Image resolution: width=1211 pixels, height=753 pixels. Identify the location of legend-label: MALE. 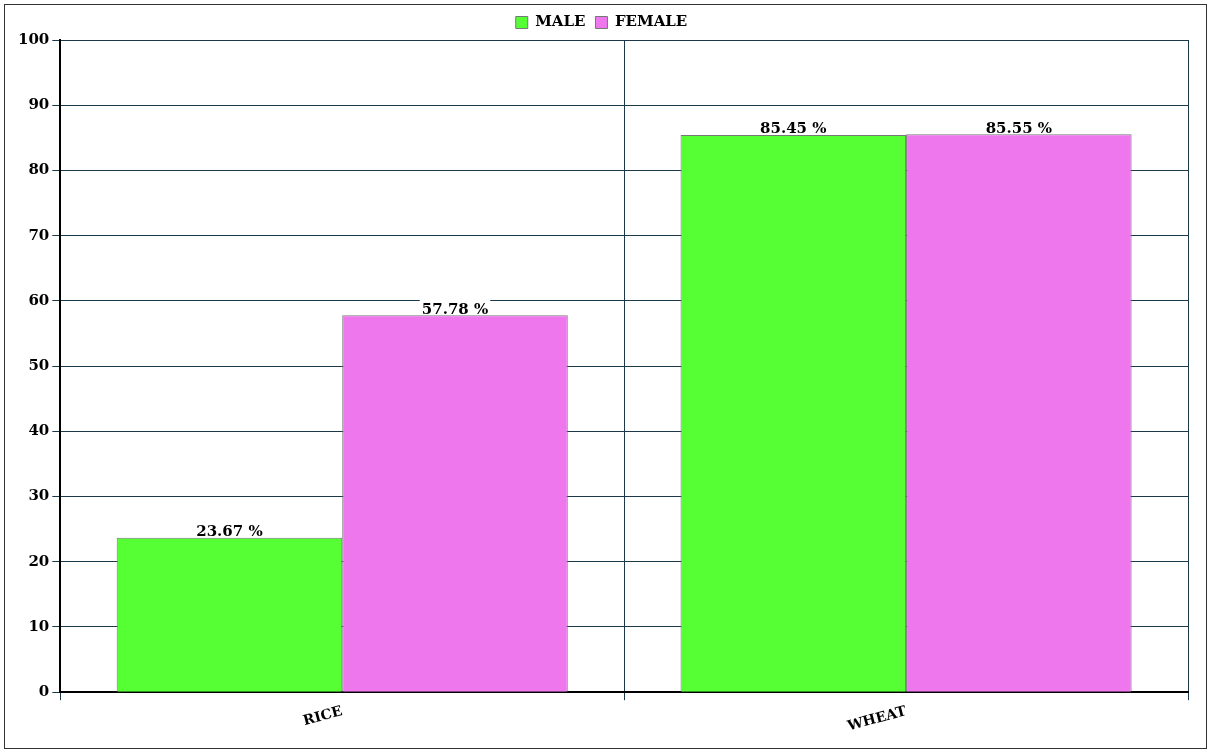
(560, 21).